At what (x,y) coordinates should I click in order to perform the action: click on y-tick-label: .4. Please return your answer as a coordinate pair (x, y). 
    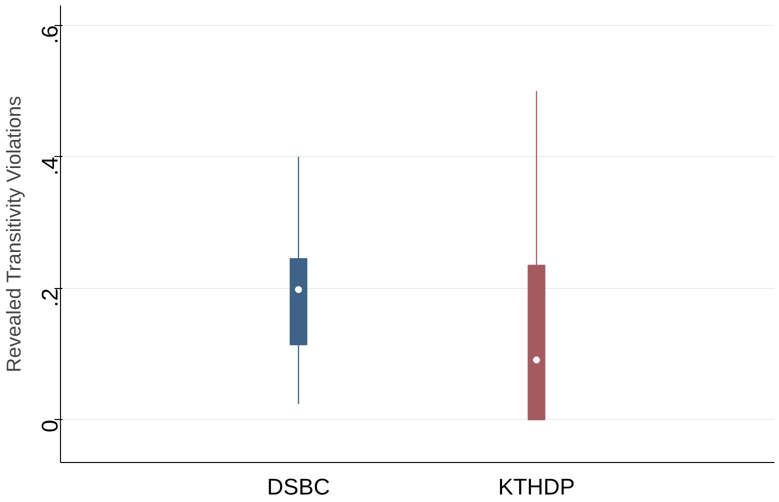
    Looking at the image, I should click on (49, 166).